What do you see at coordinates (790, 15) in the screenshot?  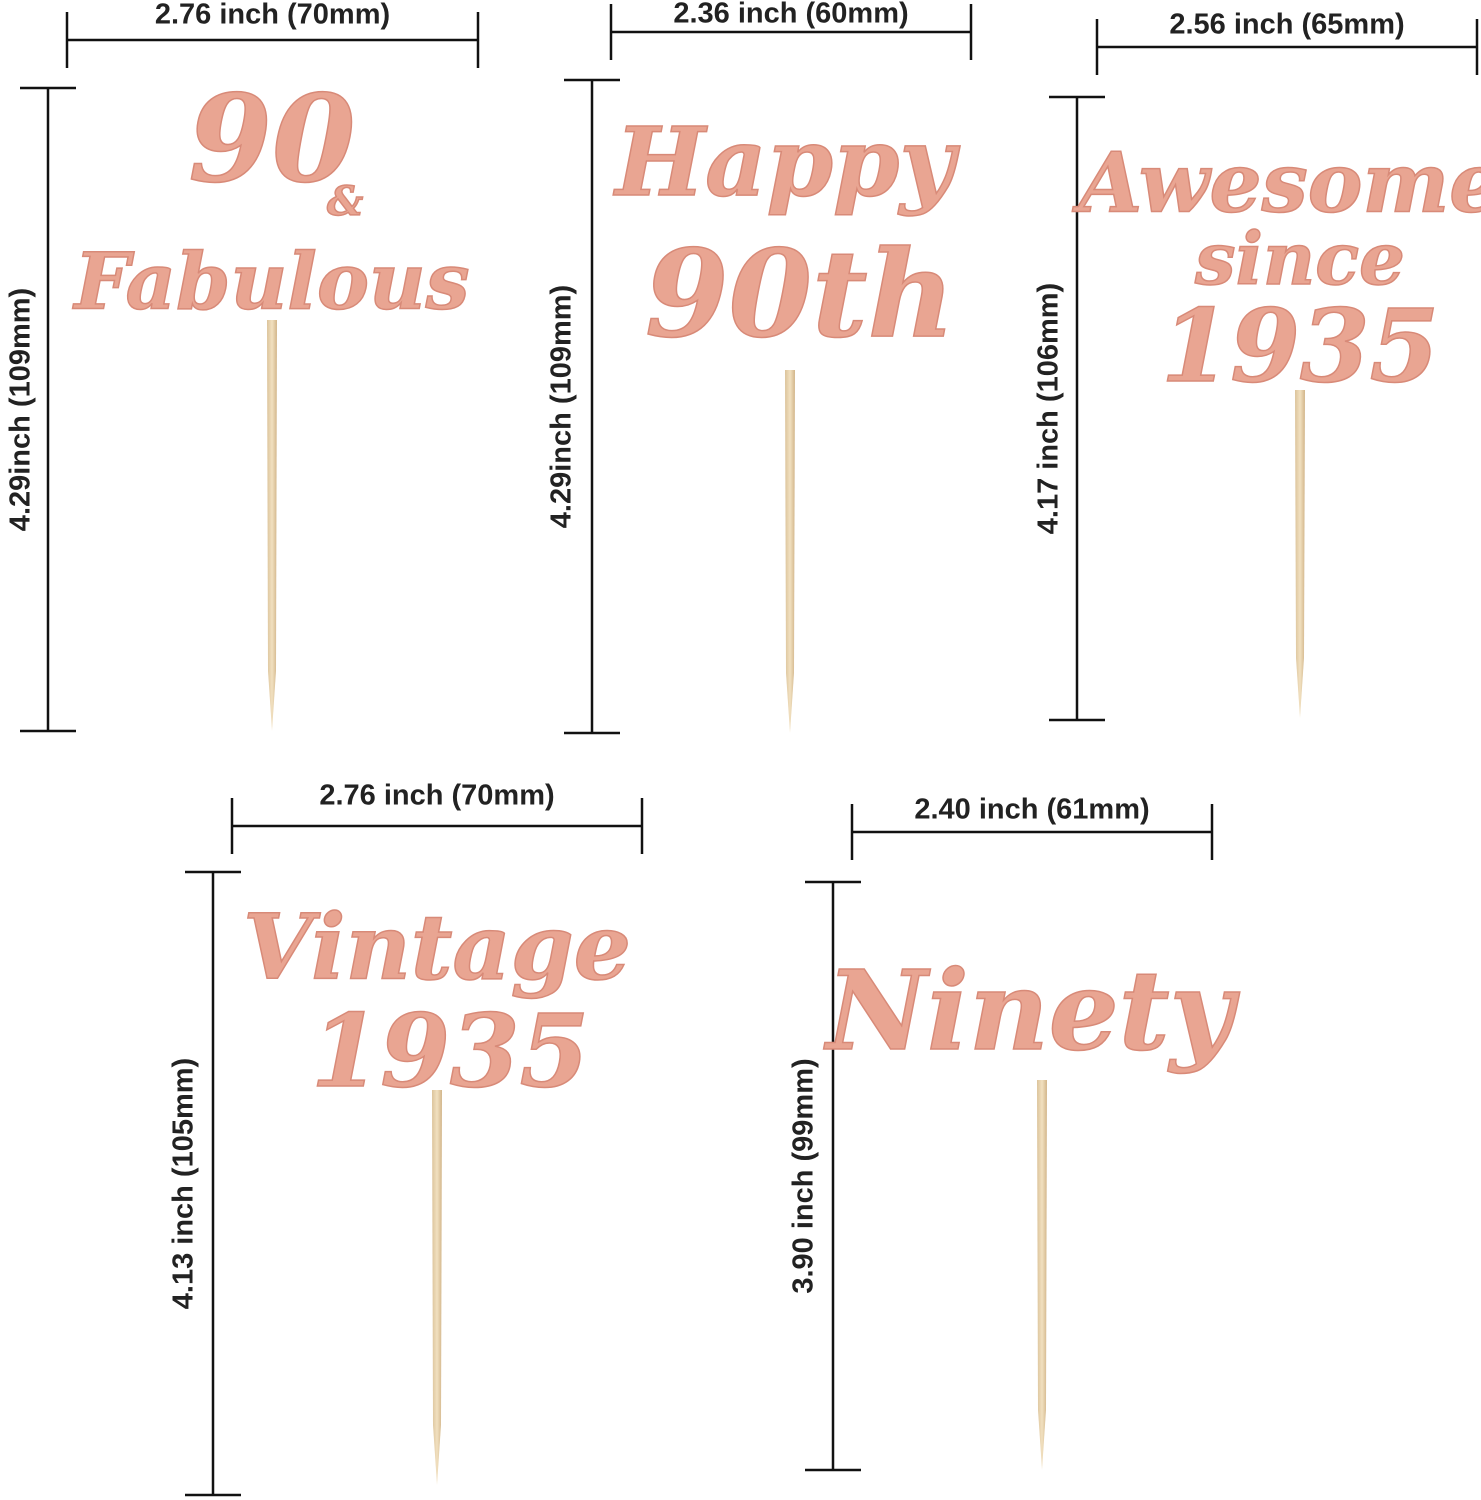 I see `width-label: 2.36 inch (60mm)` at bounding box center [790, 15].